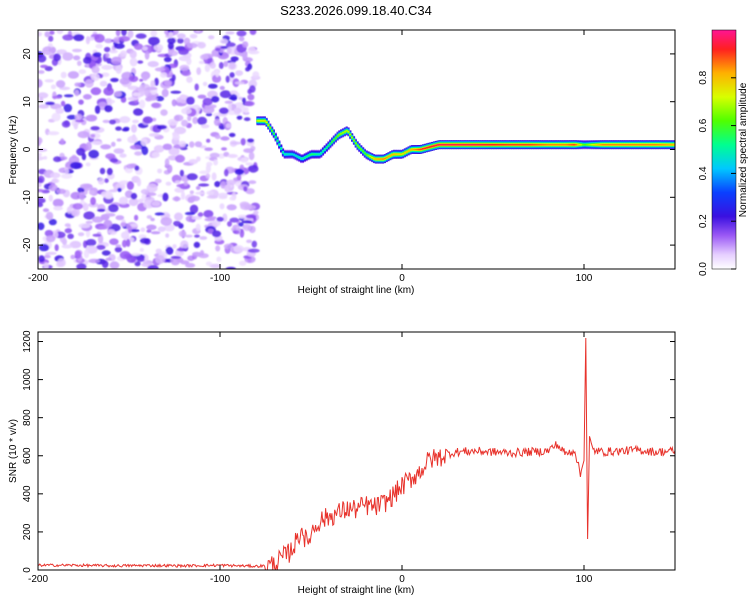 This screenshot has width=750, height=600. Describe the element at coordinates (703, 269) in the screenshot. I see `colorbar-tick-label: 0.0` at that location.